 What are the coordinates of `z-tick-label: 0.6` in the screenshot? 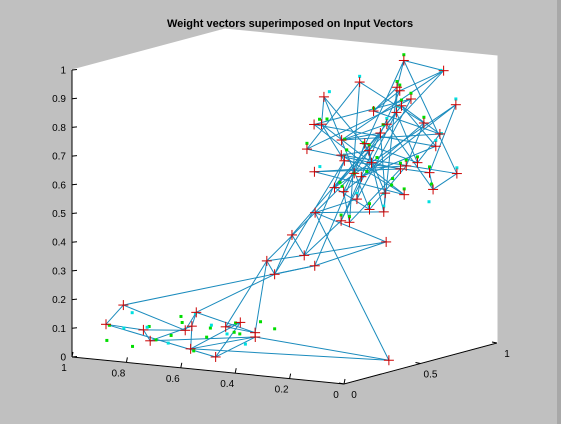 It's located at (59, 185).